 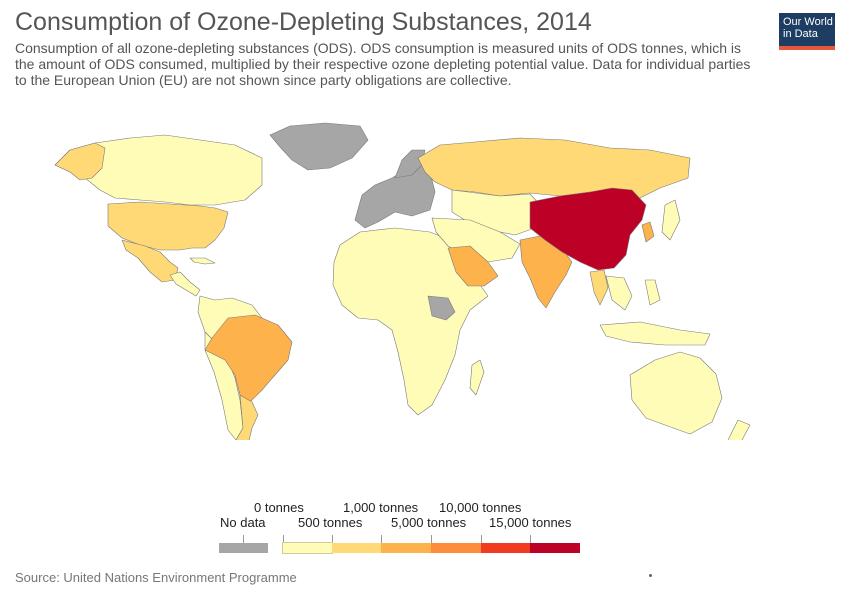 I want to click on region-argentina, so click(x=247, y=417).